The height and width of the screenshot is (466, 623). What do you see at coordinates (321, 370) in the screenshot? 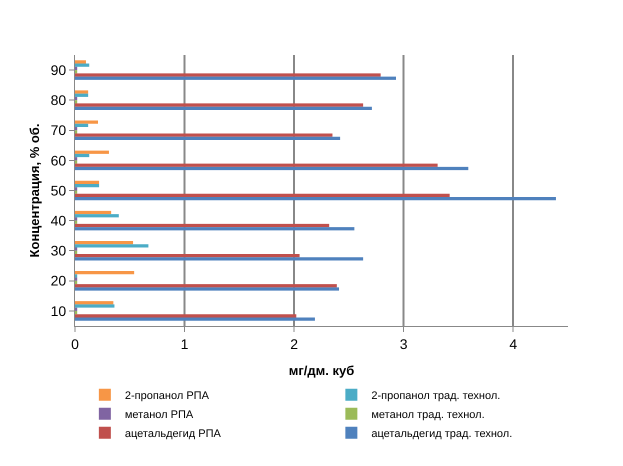
I see `x-axis-title: мг/дм. куб` at bounding box center [321, 370].